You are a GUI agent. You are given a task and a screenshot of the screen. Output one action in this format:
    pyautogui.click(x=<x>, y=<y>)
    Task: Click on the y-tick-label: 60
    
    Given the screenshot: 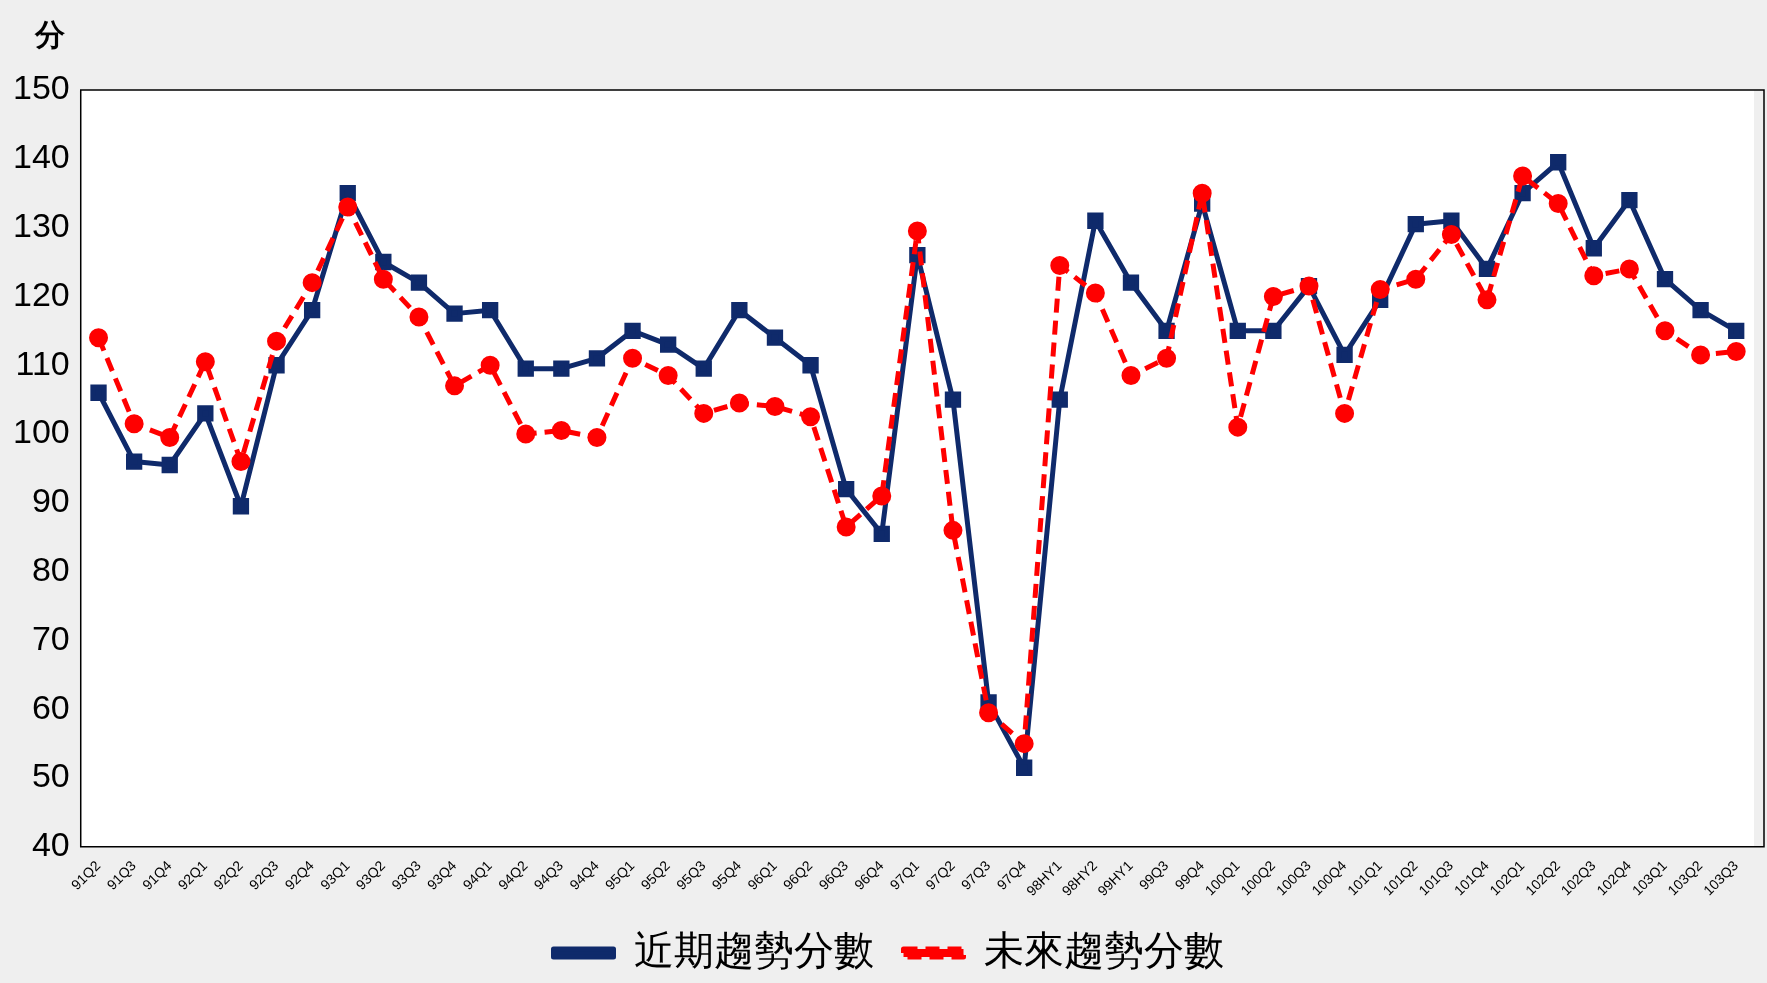 What is the action you would take?
    pyautogui.click(x=50, y=706)
    